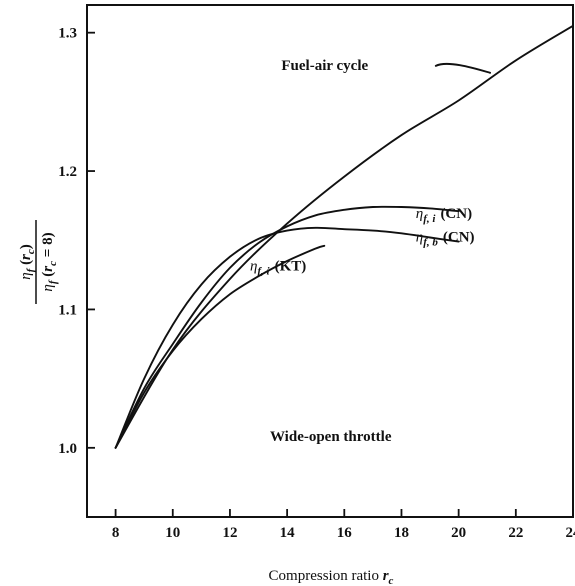  What do you see at coordinates (463, 68) in the screenshot?
I see `fuel-air-cycle-leader-line` at bounding box center [463, 68].